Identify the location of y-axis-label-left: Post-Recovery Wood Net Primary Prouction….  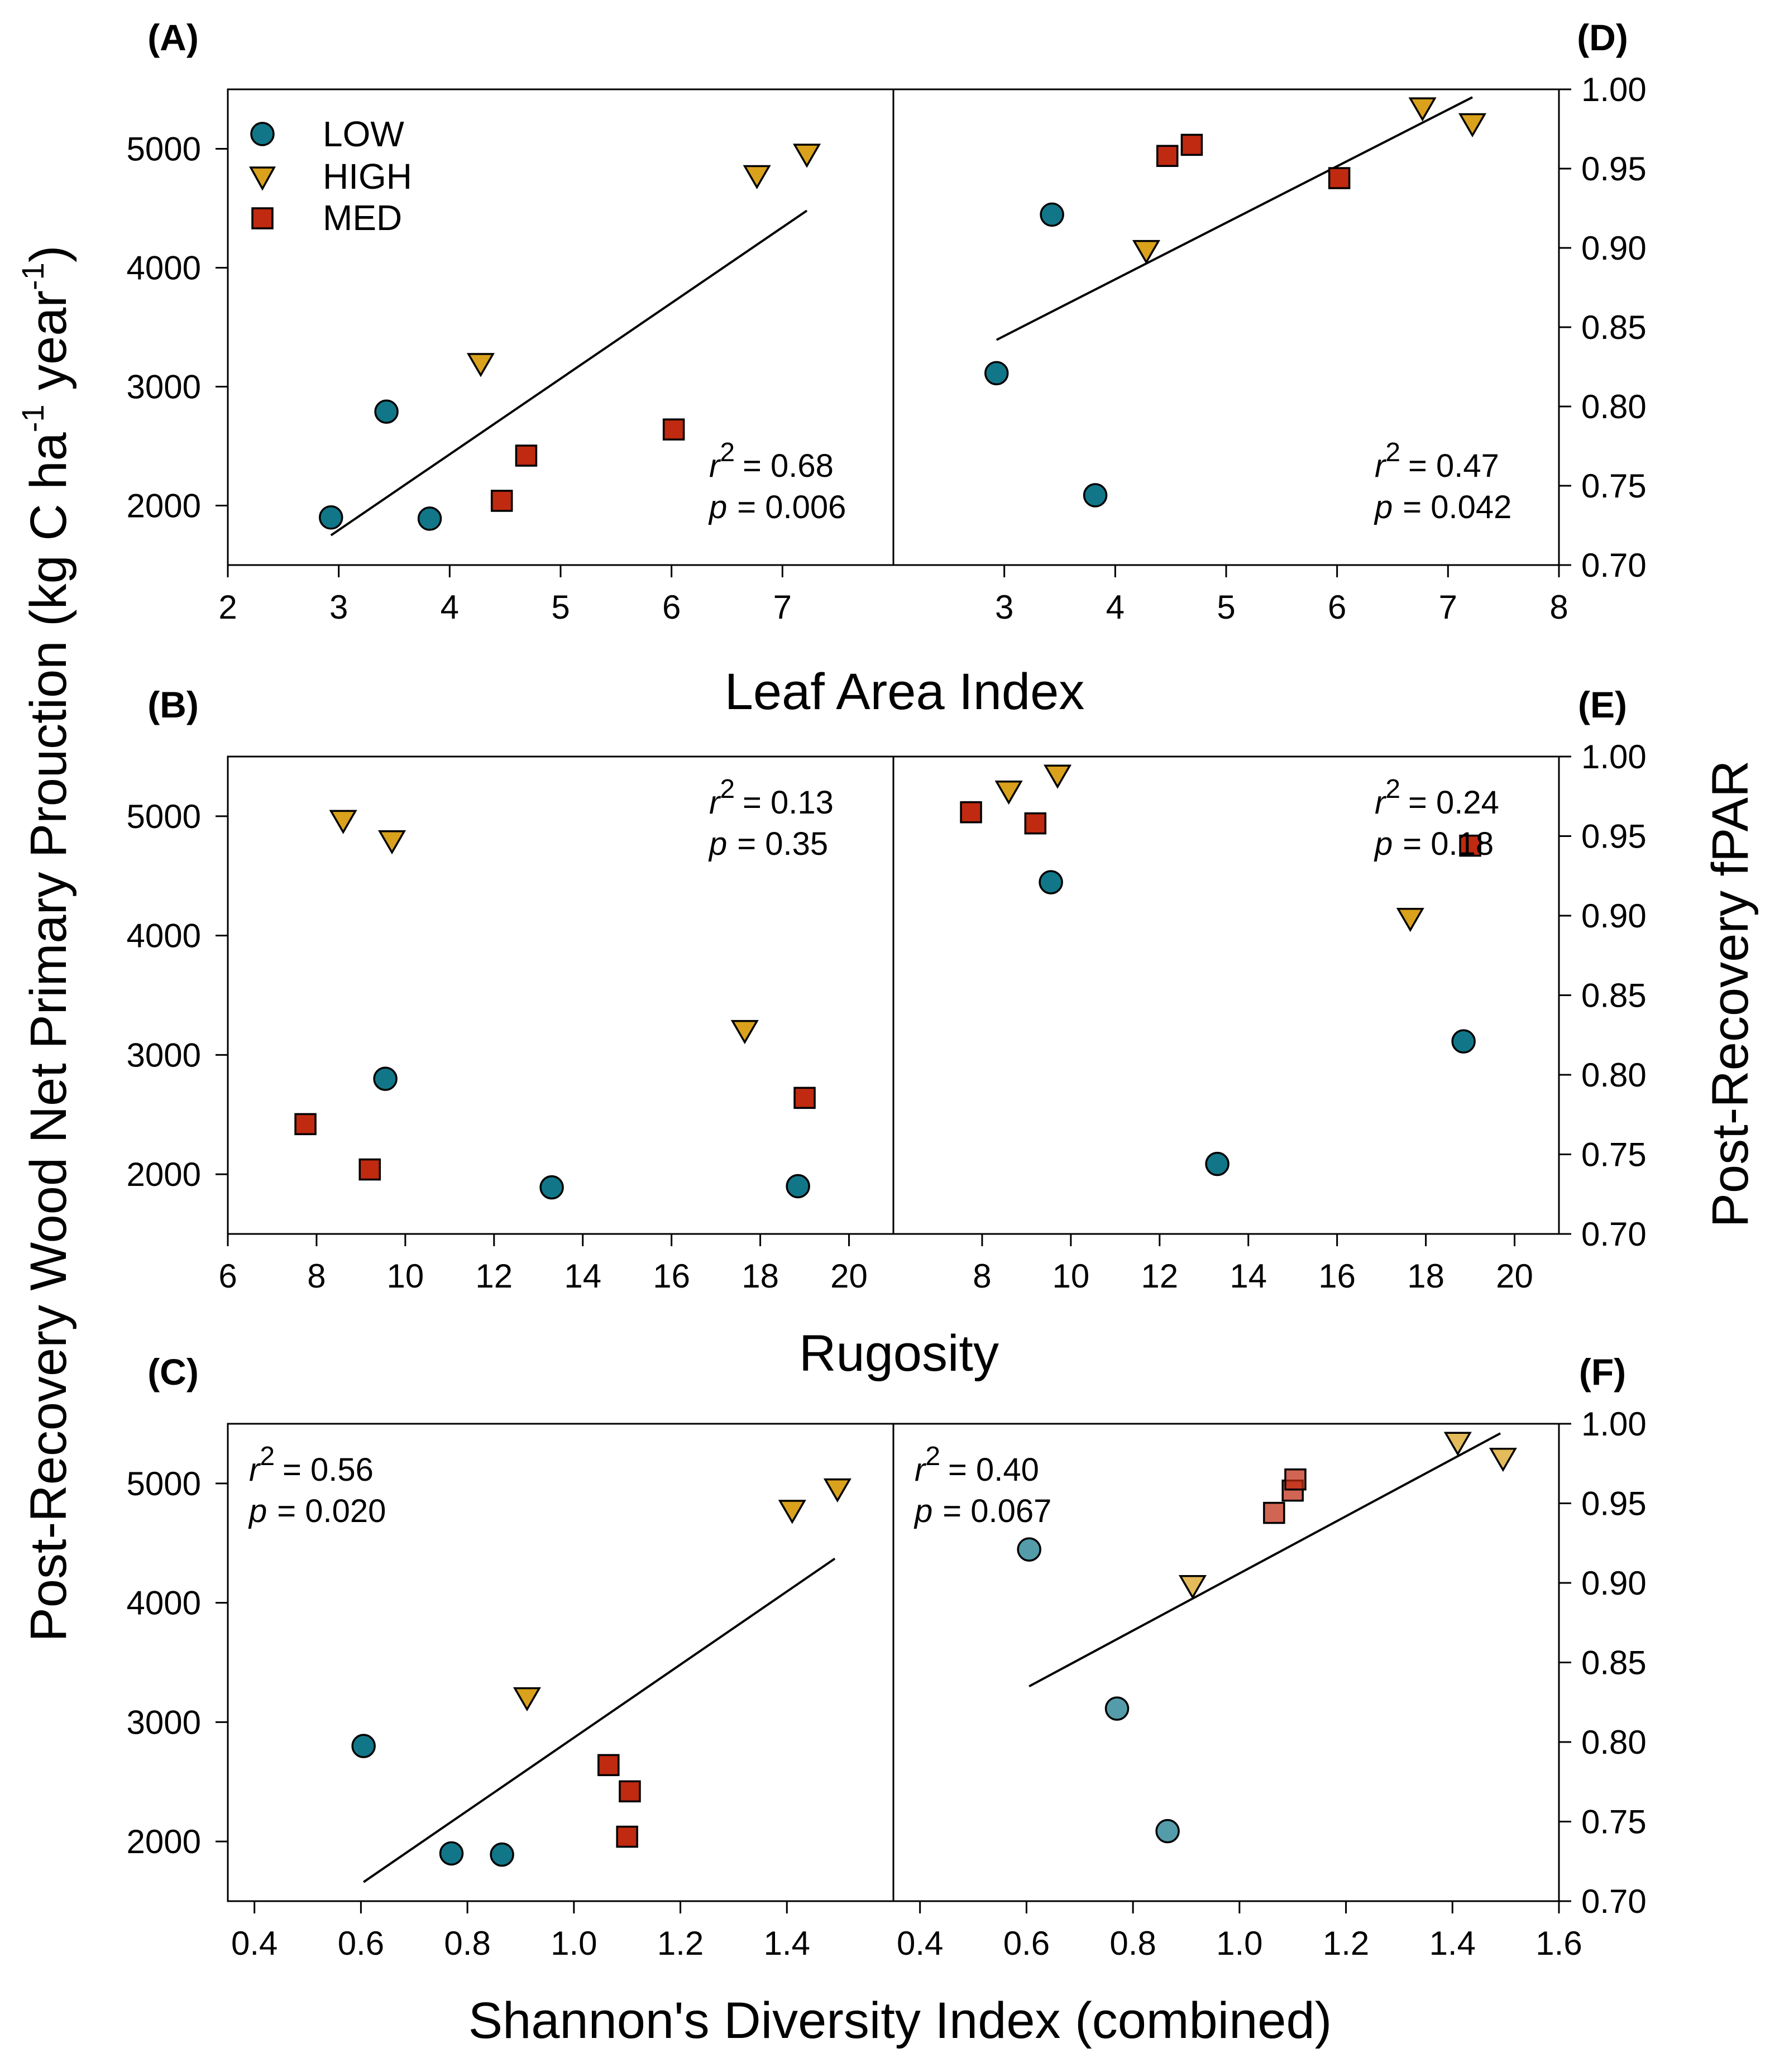
(46, 944).